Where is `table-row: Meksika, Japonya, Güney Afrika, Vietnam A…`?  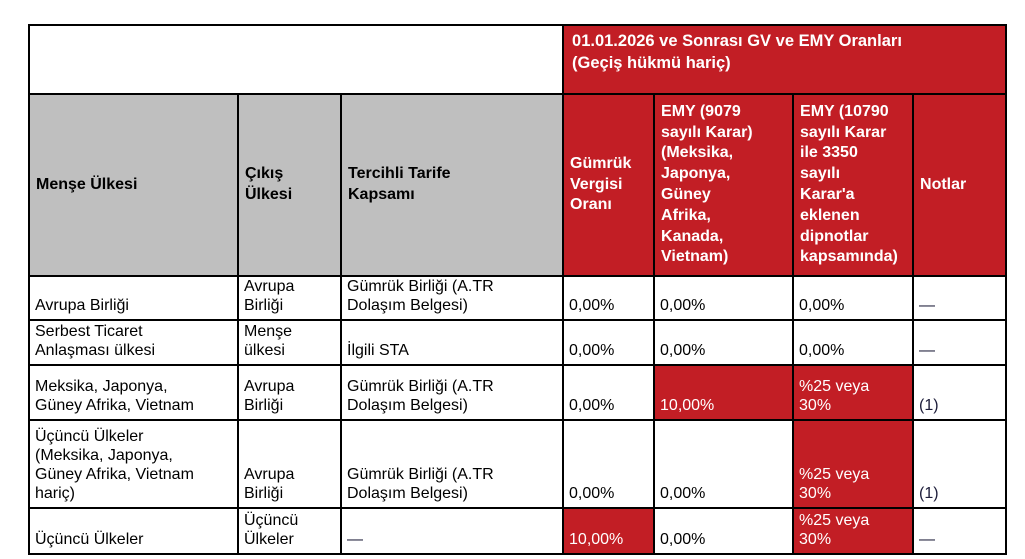 table-row: Meksika, Japonya, Güney Afrika, Vietnam A… is located at coordinates (518, 392).